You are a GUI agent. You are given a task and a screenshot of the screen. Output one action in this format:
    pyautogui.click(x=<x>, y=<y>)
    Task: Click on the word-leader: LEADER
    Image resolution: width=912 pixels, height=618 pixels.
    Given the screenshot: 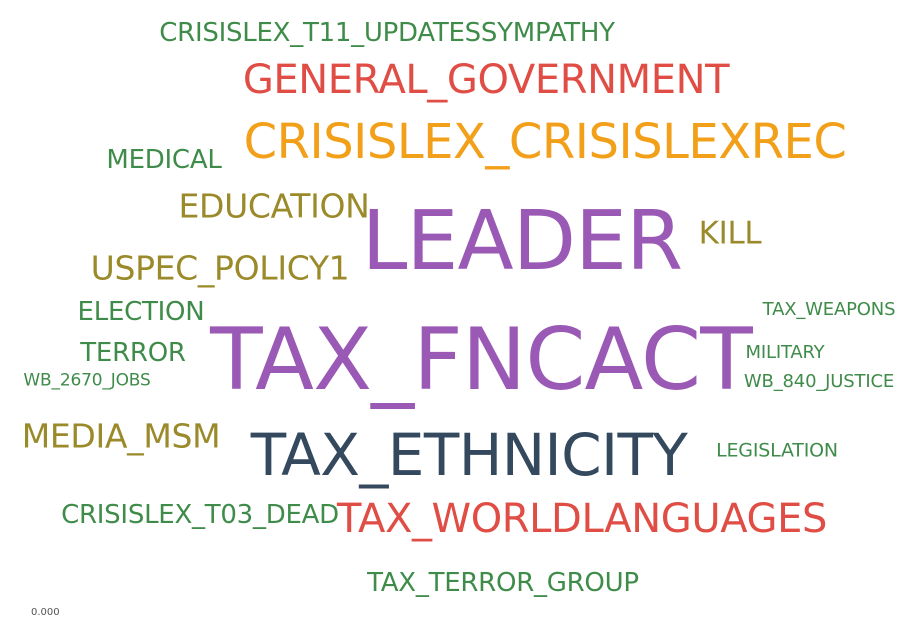 What is the action you would take?
    pyautogui.click(x=522, y=241)
    